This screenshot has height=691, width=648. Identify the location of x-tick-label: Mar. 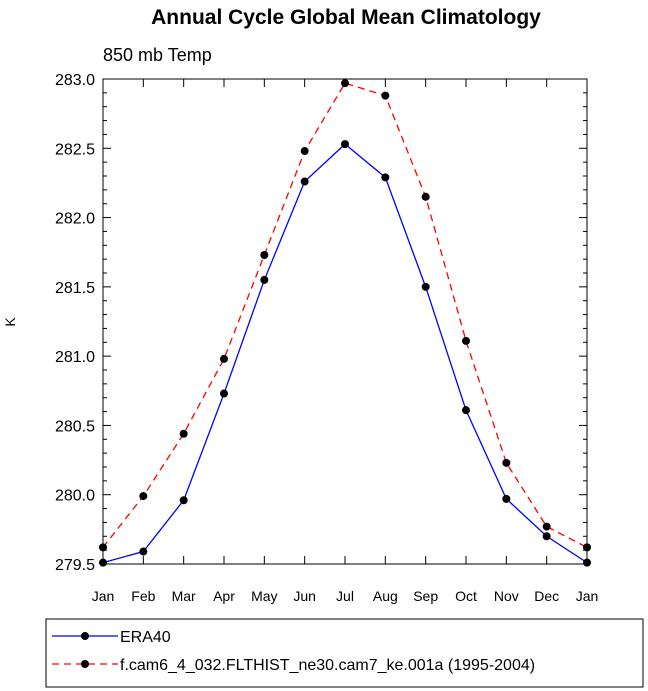
(184, 596).